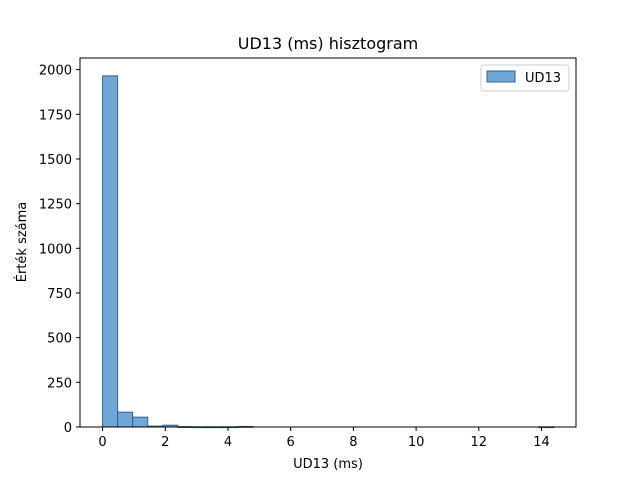 This screenshot has height=480, width=640. Describe the element at coordinates (165, 442) in the screenshot. I see `x-tick-label: 2` at that location.